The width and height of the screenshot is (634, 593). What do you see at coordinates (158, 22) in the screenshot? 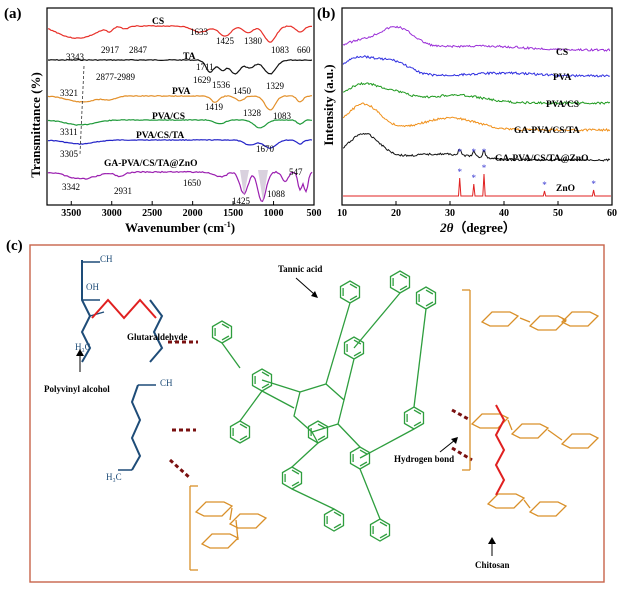
I see `ftir-label-cs: CS` at bounding box center [158, 22].